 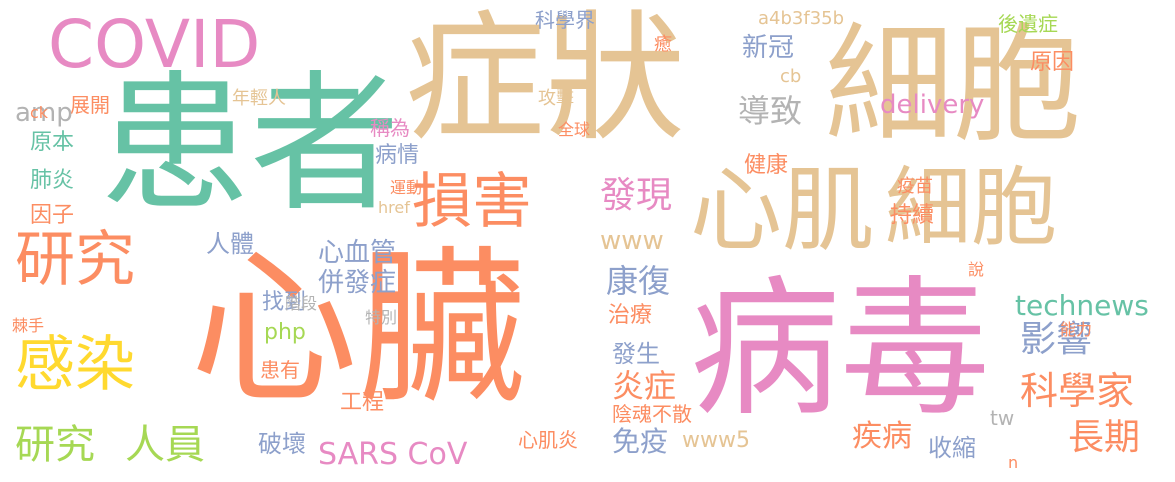 I want to click on cloud-word: 原因, so click(x=1052, y=62).